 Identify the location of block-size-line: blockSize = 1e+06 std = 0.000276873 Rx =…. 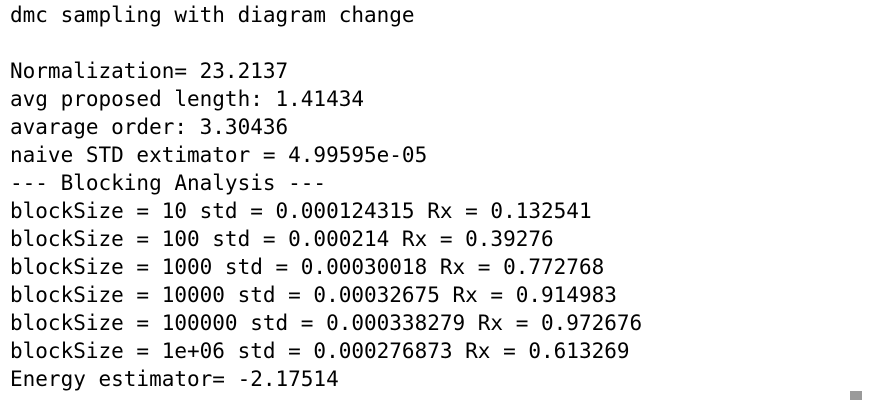
(320, 351).